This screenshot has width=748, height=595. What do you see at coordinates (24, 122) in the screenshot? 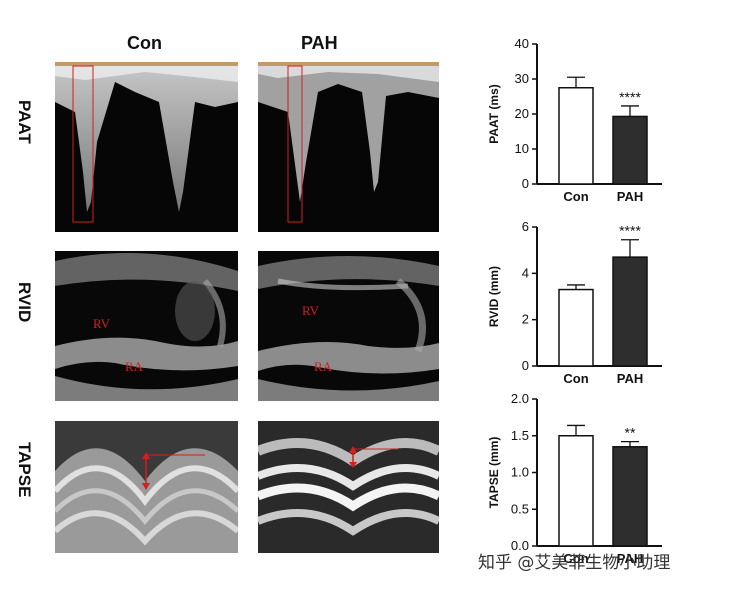
I see `row-header-paat: PAAT` at bounding box center [24, 122].